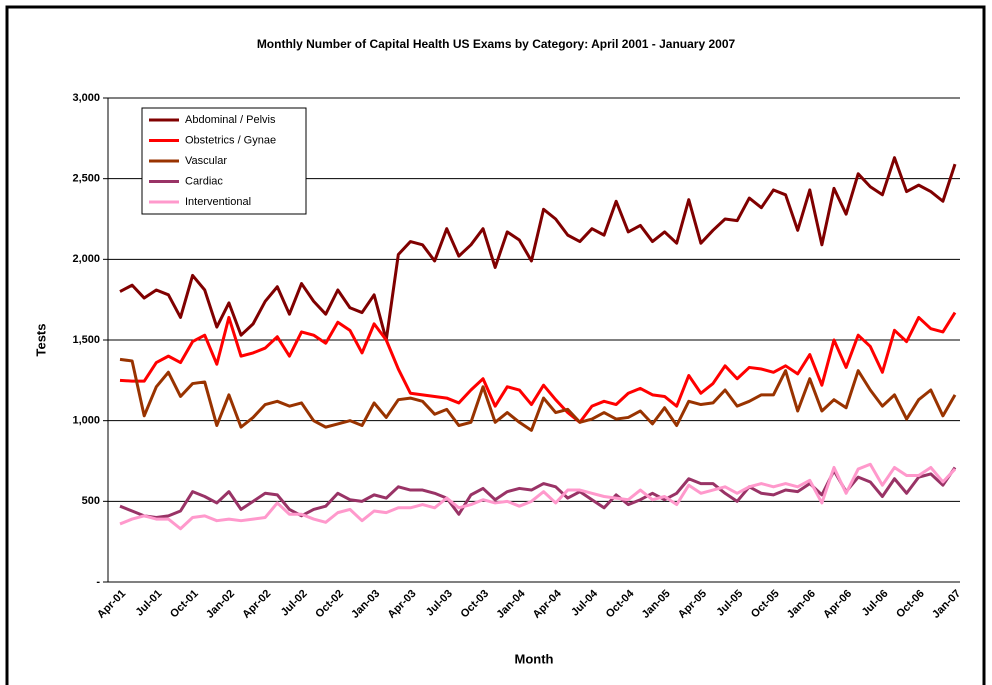 This screenshot has width=992, height=685. I want to click on x-axis-label: Month, so click(534, 658).